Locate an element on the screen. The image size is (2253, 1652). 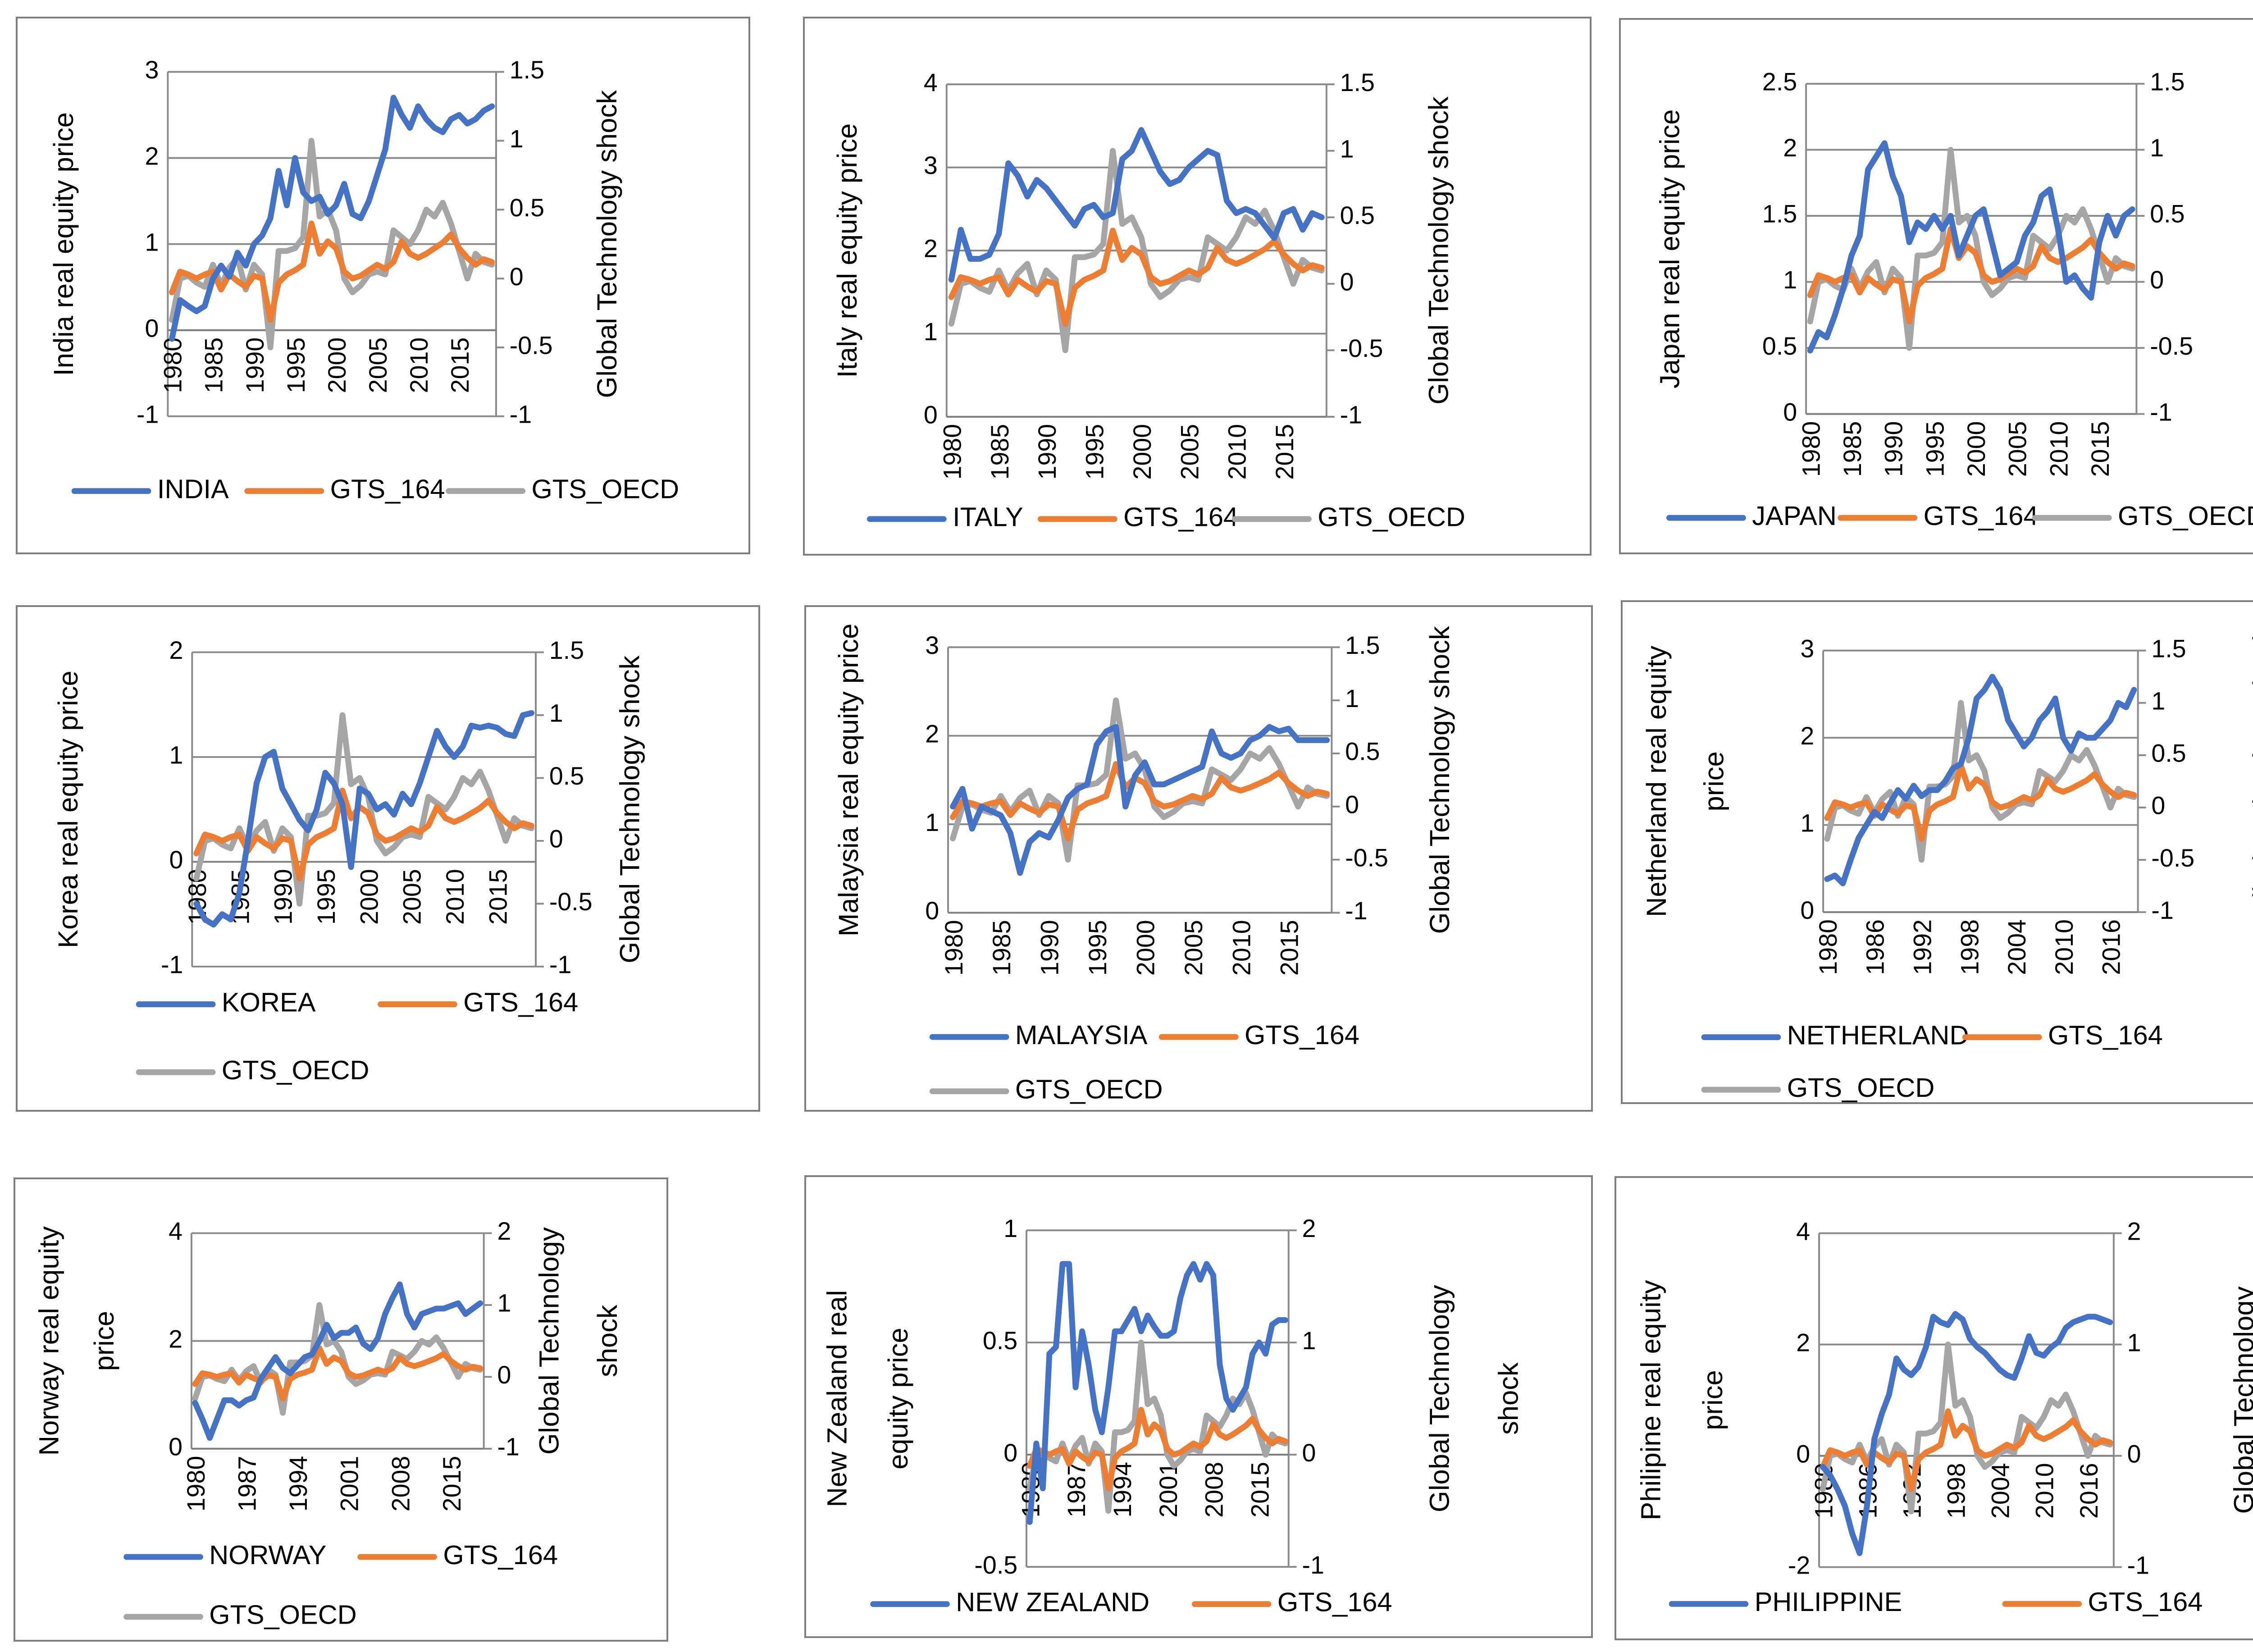
left-axis-title: Norway real equity is located at coordinates (48, 1341).